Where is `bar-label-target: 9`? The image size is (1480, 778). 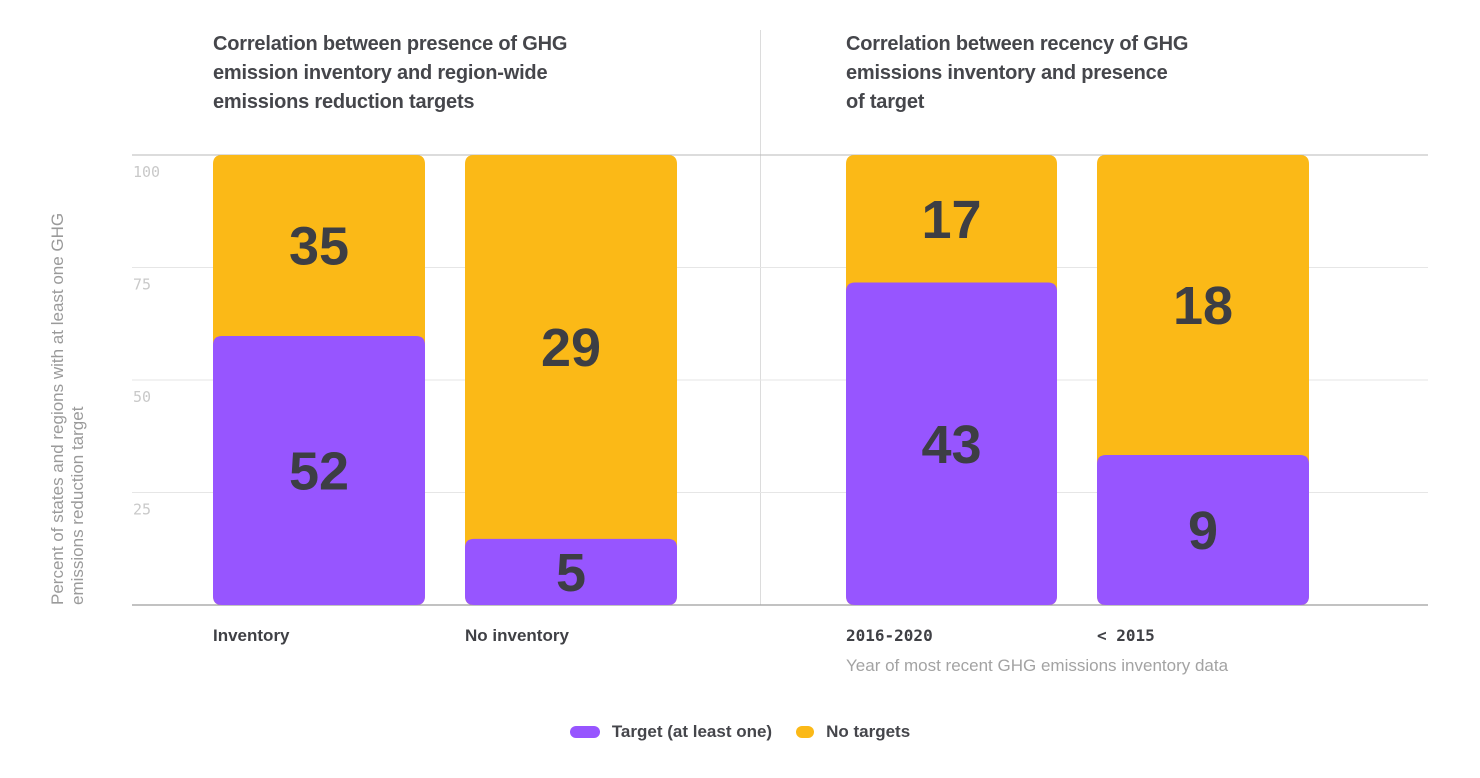 bar-label-target: 9 is located at coordinates (1203, 531).